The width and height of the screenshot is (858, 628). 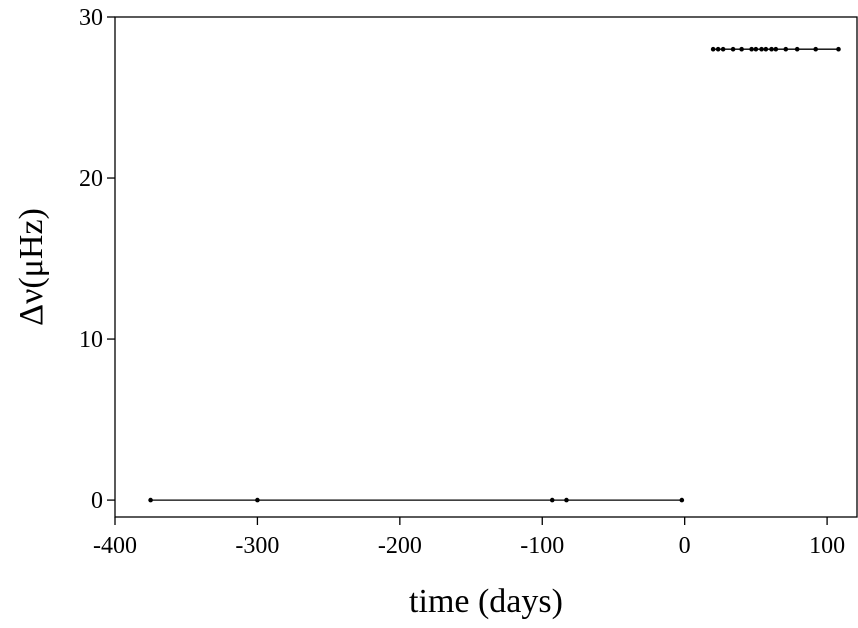 What do you see at coordinates (685, 546) in the screenshot?
I see `x-tick-label: 0` at bounding box center [685, 546].